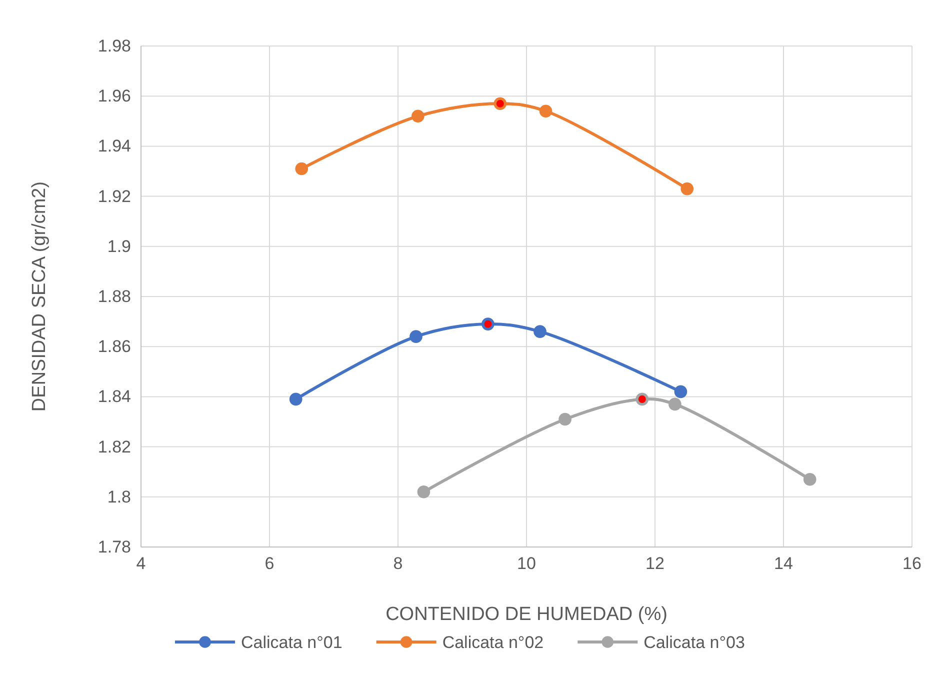  What do you see at coordinates (655, 564) in the screenshot?
I see `x-tick-label: 12` at bounding box center [655, 564].